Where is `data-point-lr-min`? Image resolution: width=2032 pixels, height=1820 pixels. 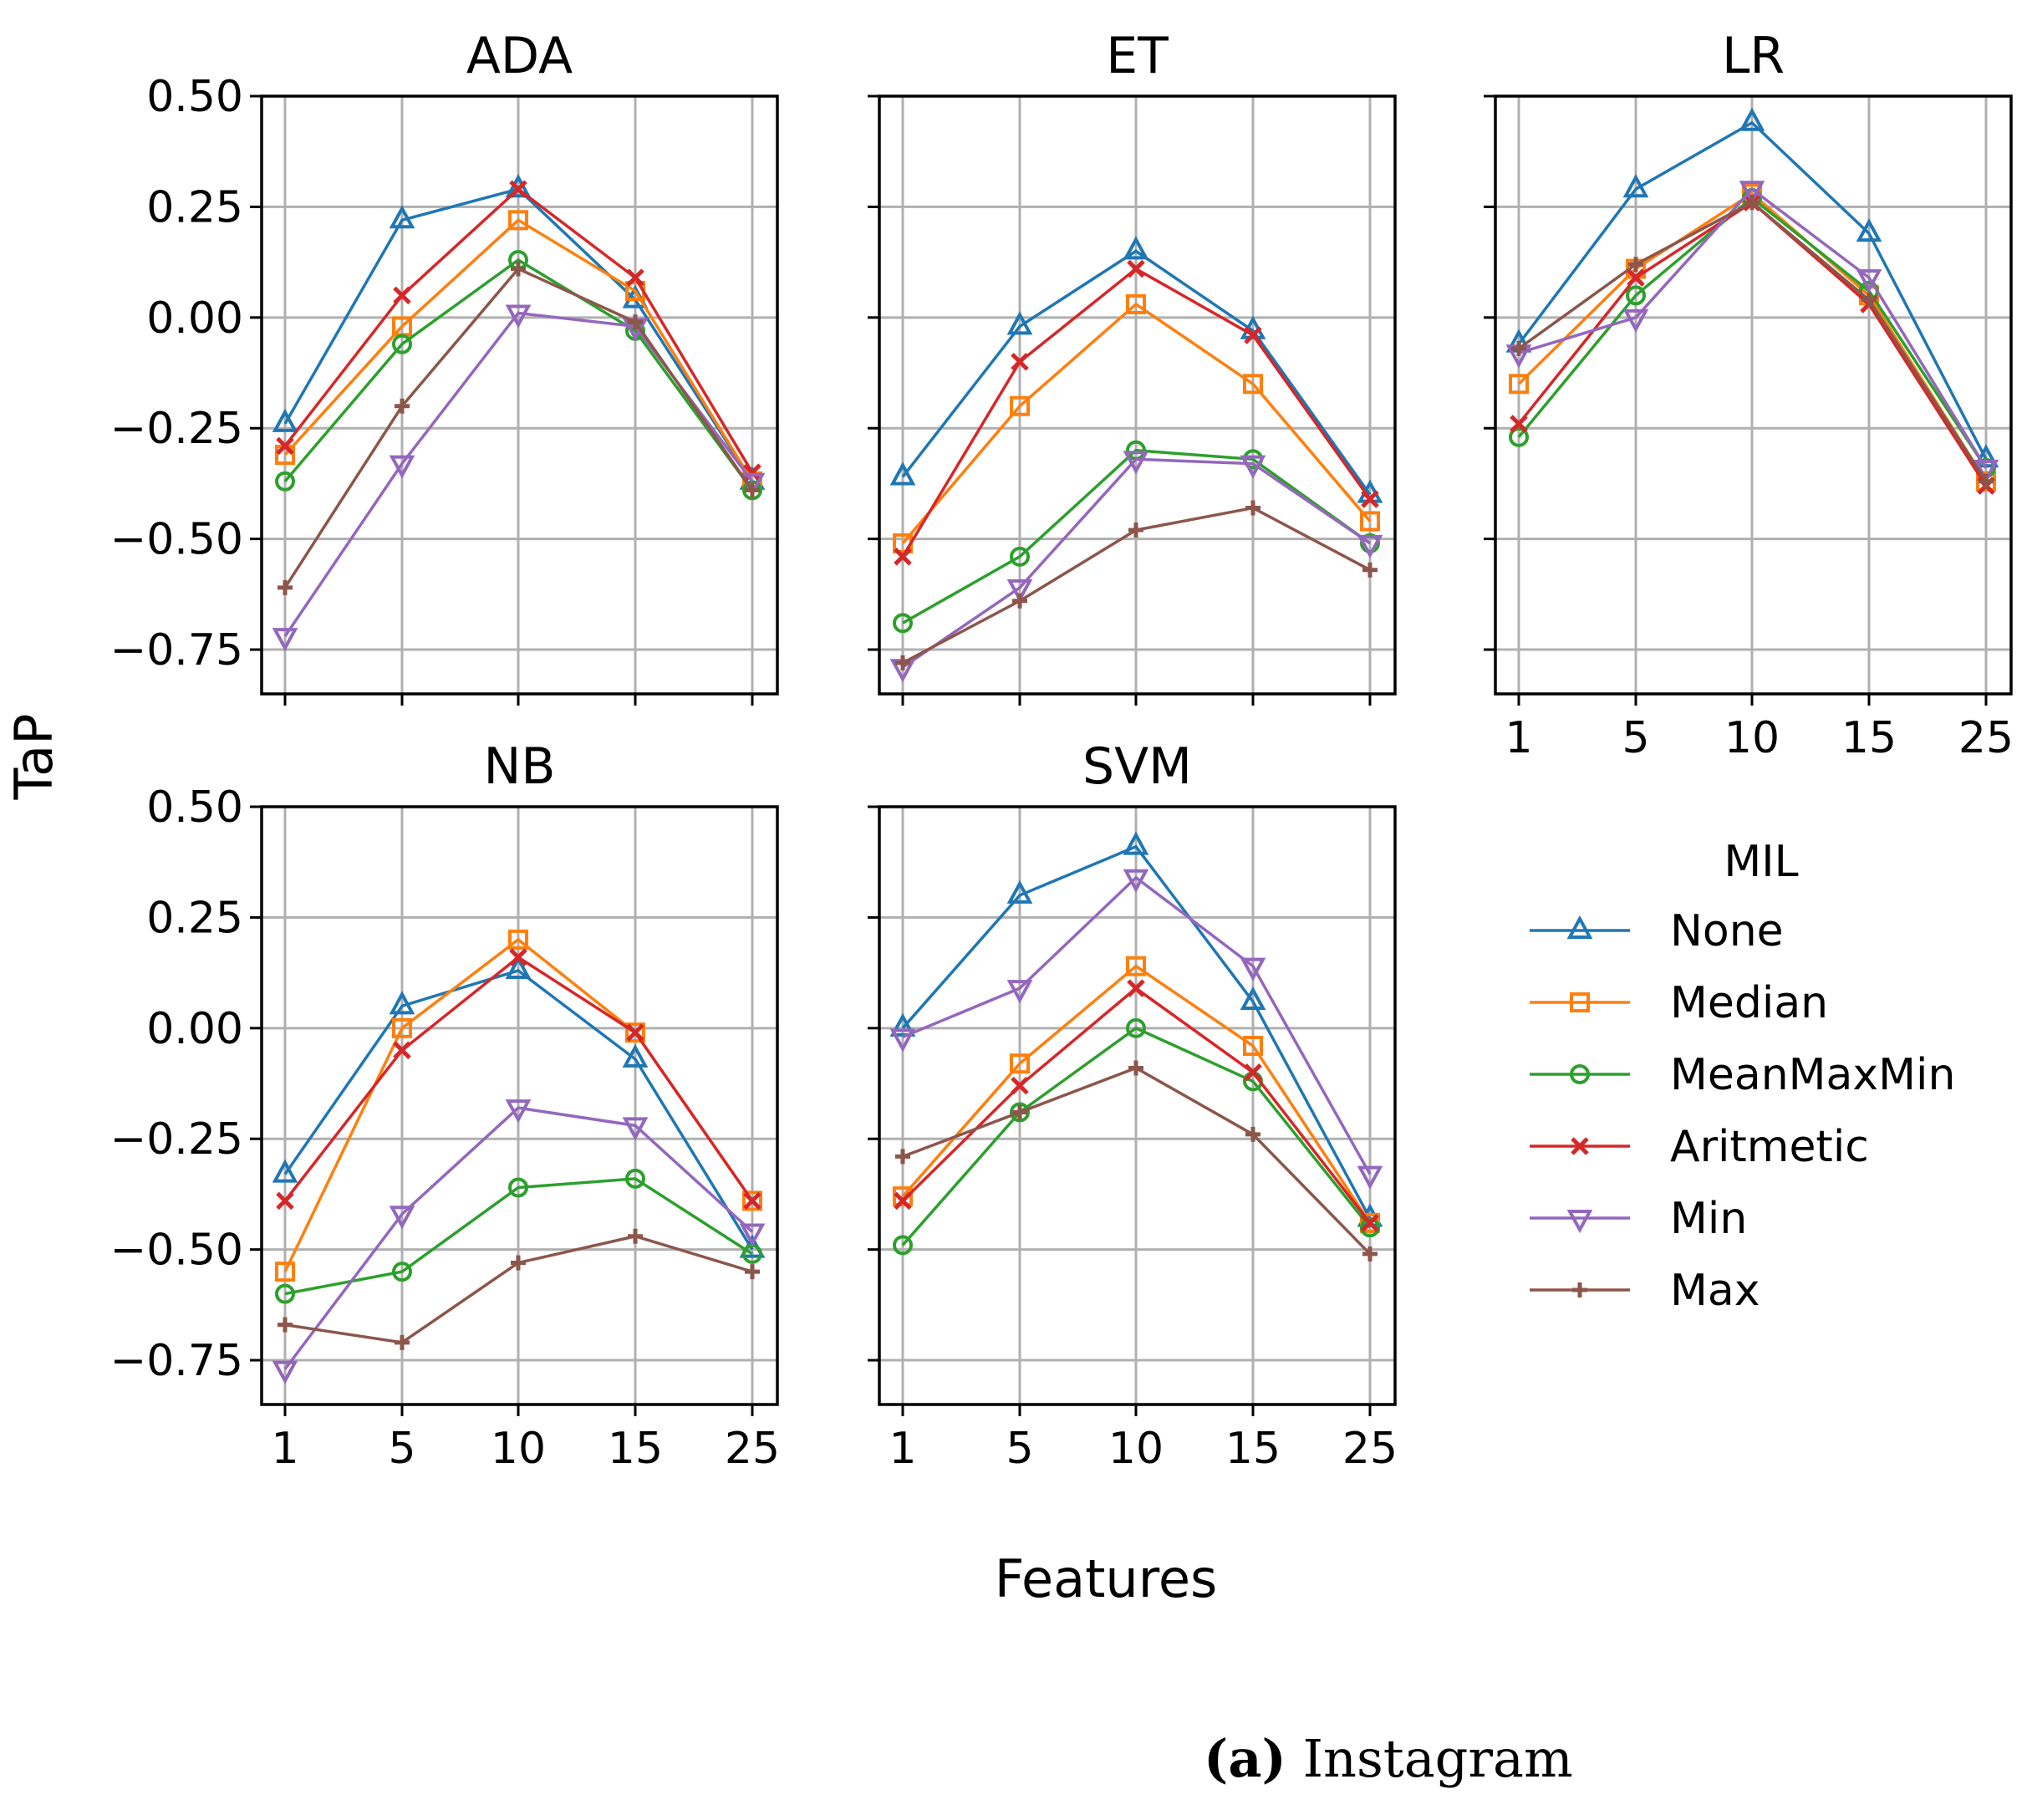 data-point-lr-min is located at coordinates (1986, 471).